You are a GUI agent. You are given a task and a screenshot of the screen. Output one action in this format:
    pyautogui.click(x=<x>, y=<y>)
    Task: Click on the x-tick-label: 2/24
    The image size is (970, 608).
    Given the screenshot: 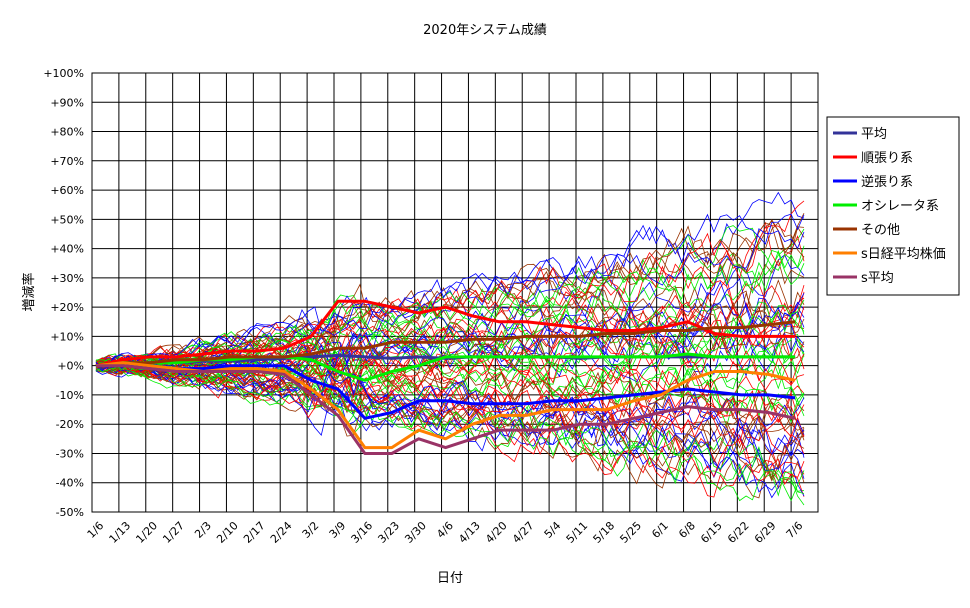 What is the action you would take?
    pyautogui.click(x=281, y=532)
    